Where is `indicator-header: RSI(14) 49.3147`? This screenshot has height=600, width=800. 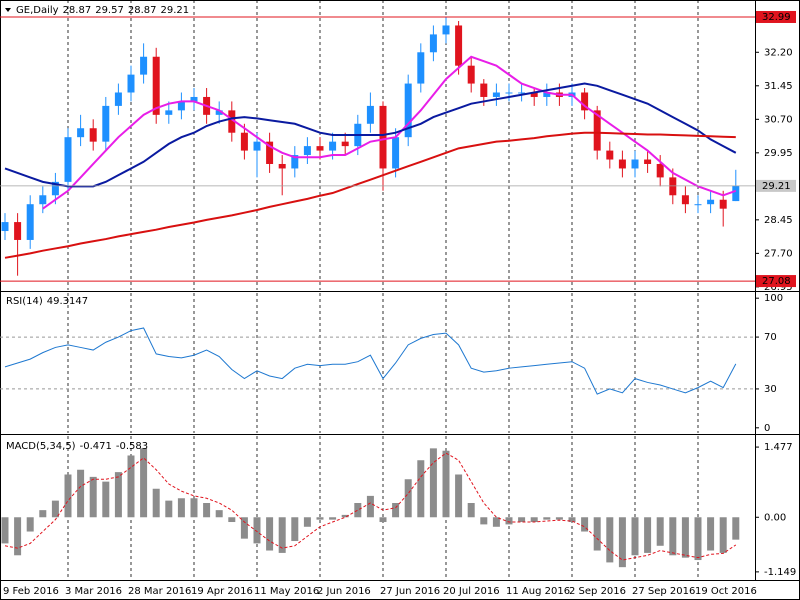 indicator-header: RSI(14) 49.3147 is located at coordinates (47, 301).